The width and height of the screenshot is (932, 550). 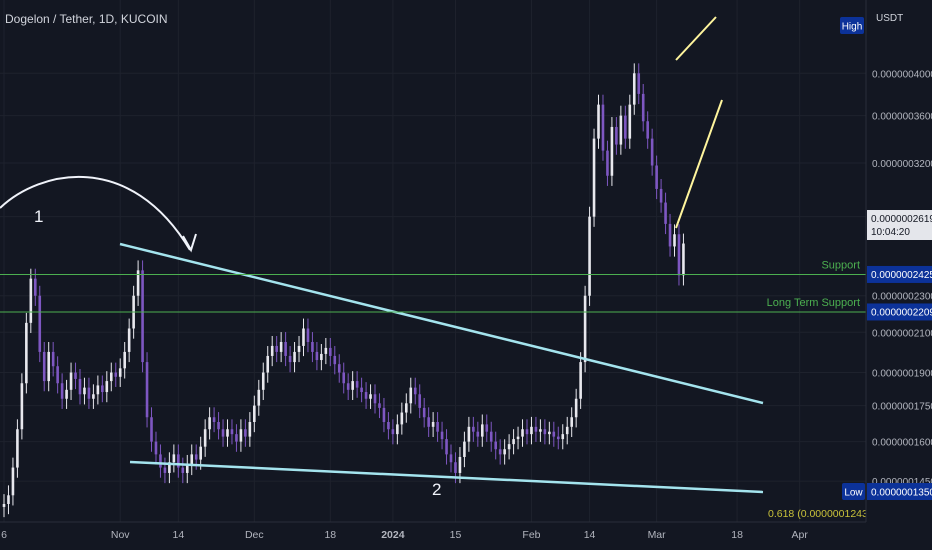 What do you see at coordinates (902, 297) in the screenshot?
I see `price-tick-label: 0.0000002300` at bounding box center [902, 297].